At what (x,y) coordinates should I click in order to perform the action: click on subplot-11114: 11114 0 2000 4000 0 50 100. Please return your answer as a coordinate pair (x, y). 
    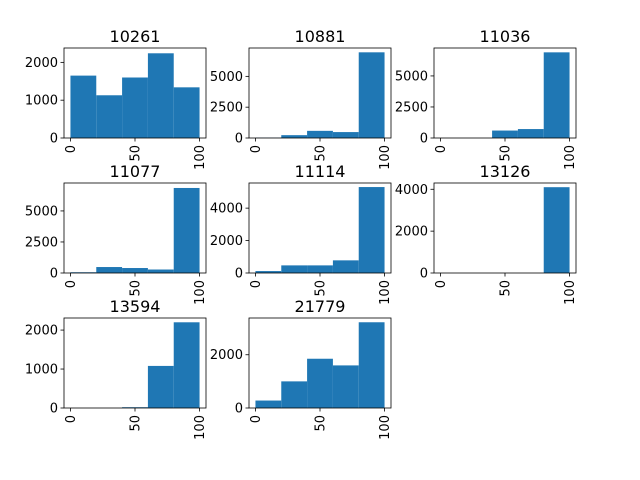
    Looking at the image, I should click on (301, 233).